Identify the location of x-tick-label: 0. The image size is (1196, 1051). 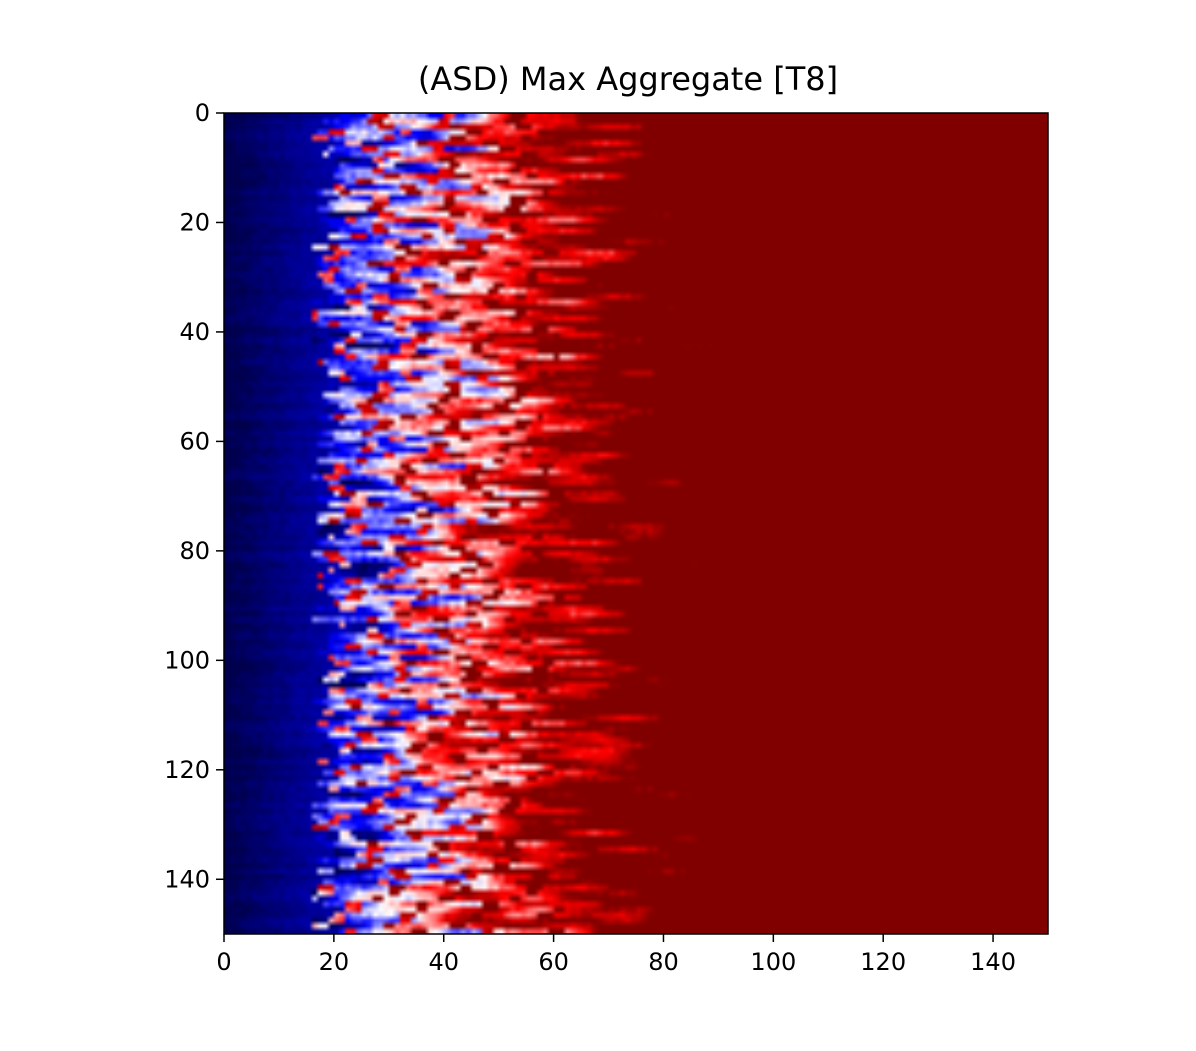
(223, 962).